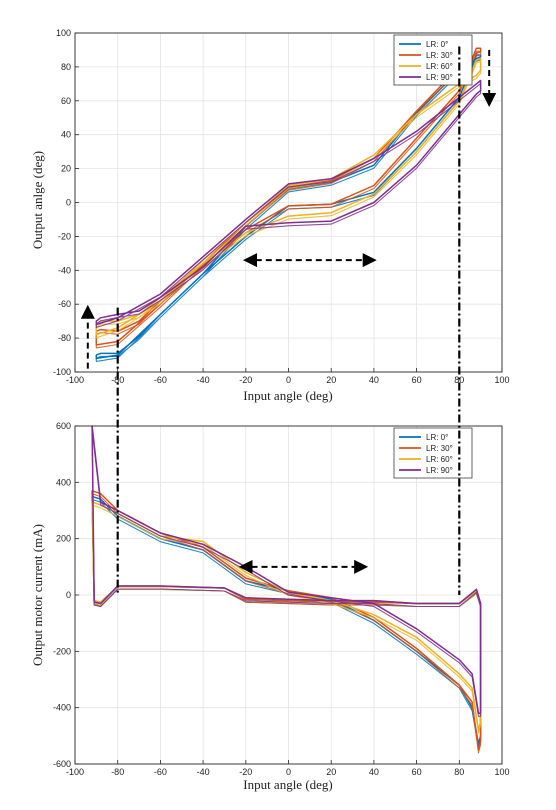 The image size is (556, 810). What do you see at coordinates (117, 772) in the screenshot?
I see `bottom-chart-xtick-label: -80` at bounding box center [117, 772].